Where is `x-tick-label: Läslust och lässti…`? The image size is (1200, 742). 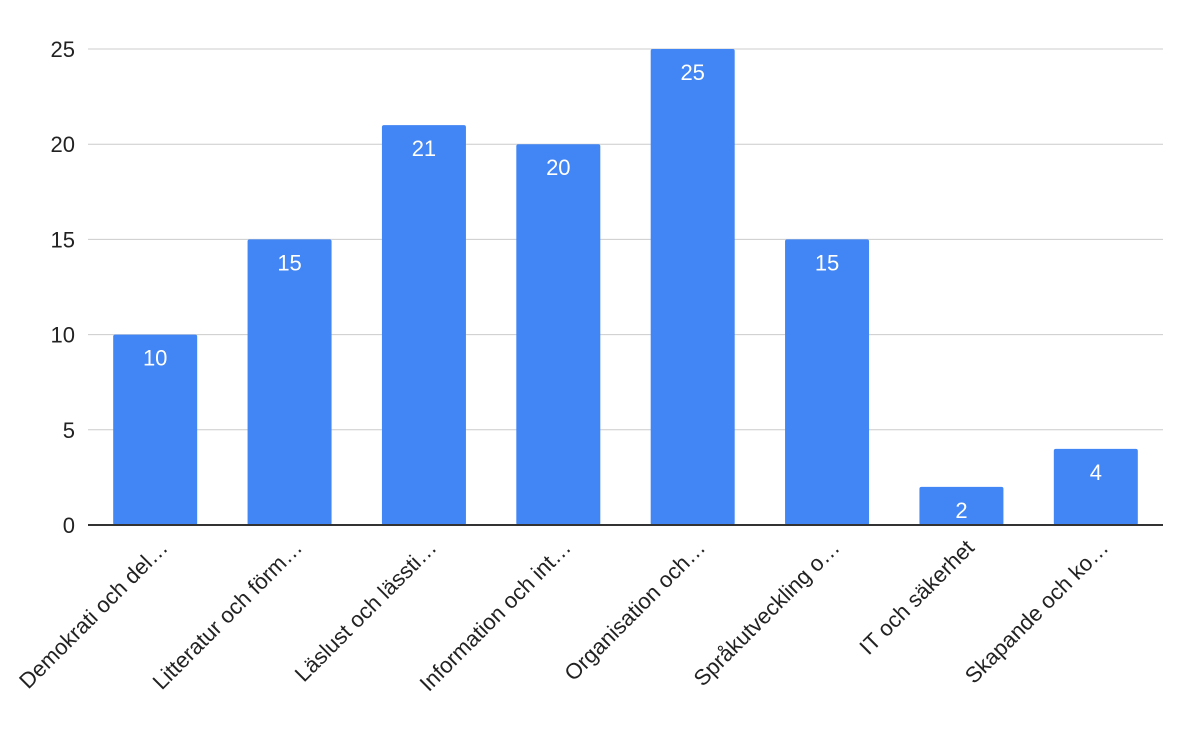
x-tick-label: Läslust och lässti… is located at coordinates (366, 611).